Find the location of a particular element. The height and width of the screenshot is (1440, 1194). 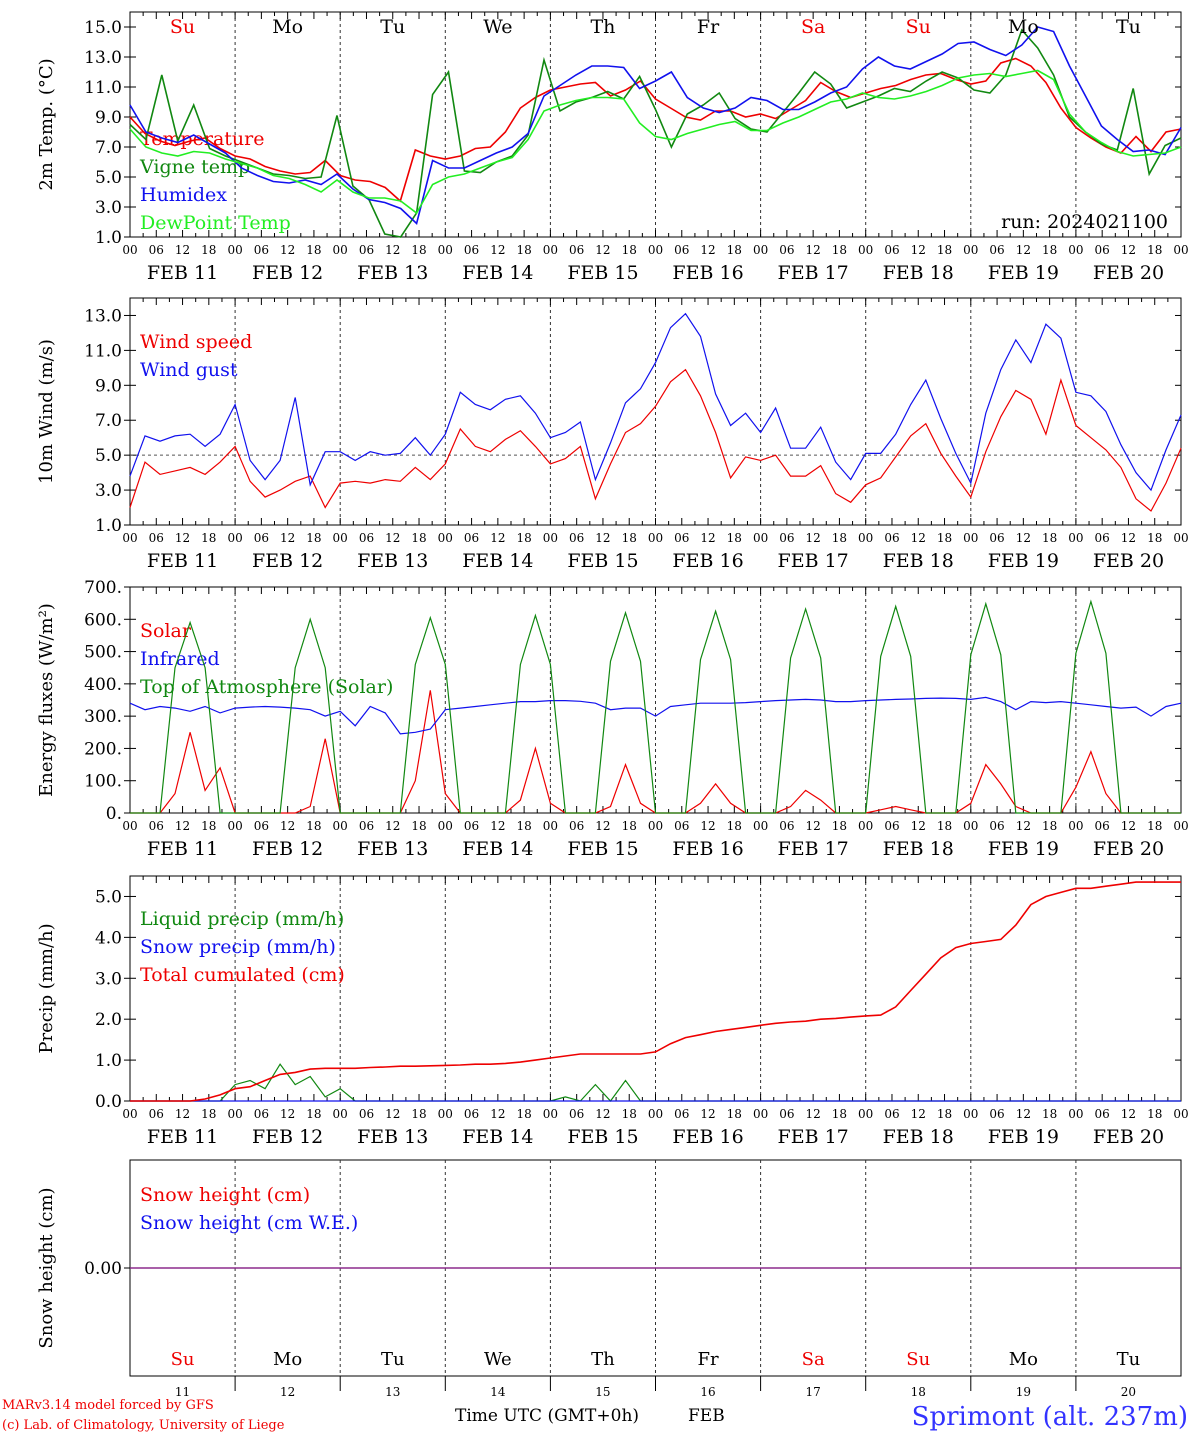

date-label: FEB 19 is located at coordinates (1023, 849).